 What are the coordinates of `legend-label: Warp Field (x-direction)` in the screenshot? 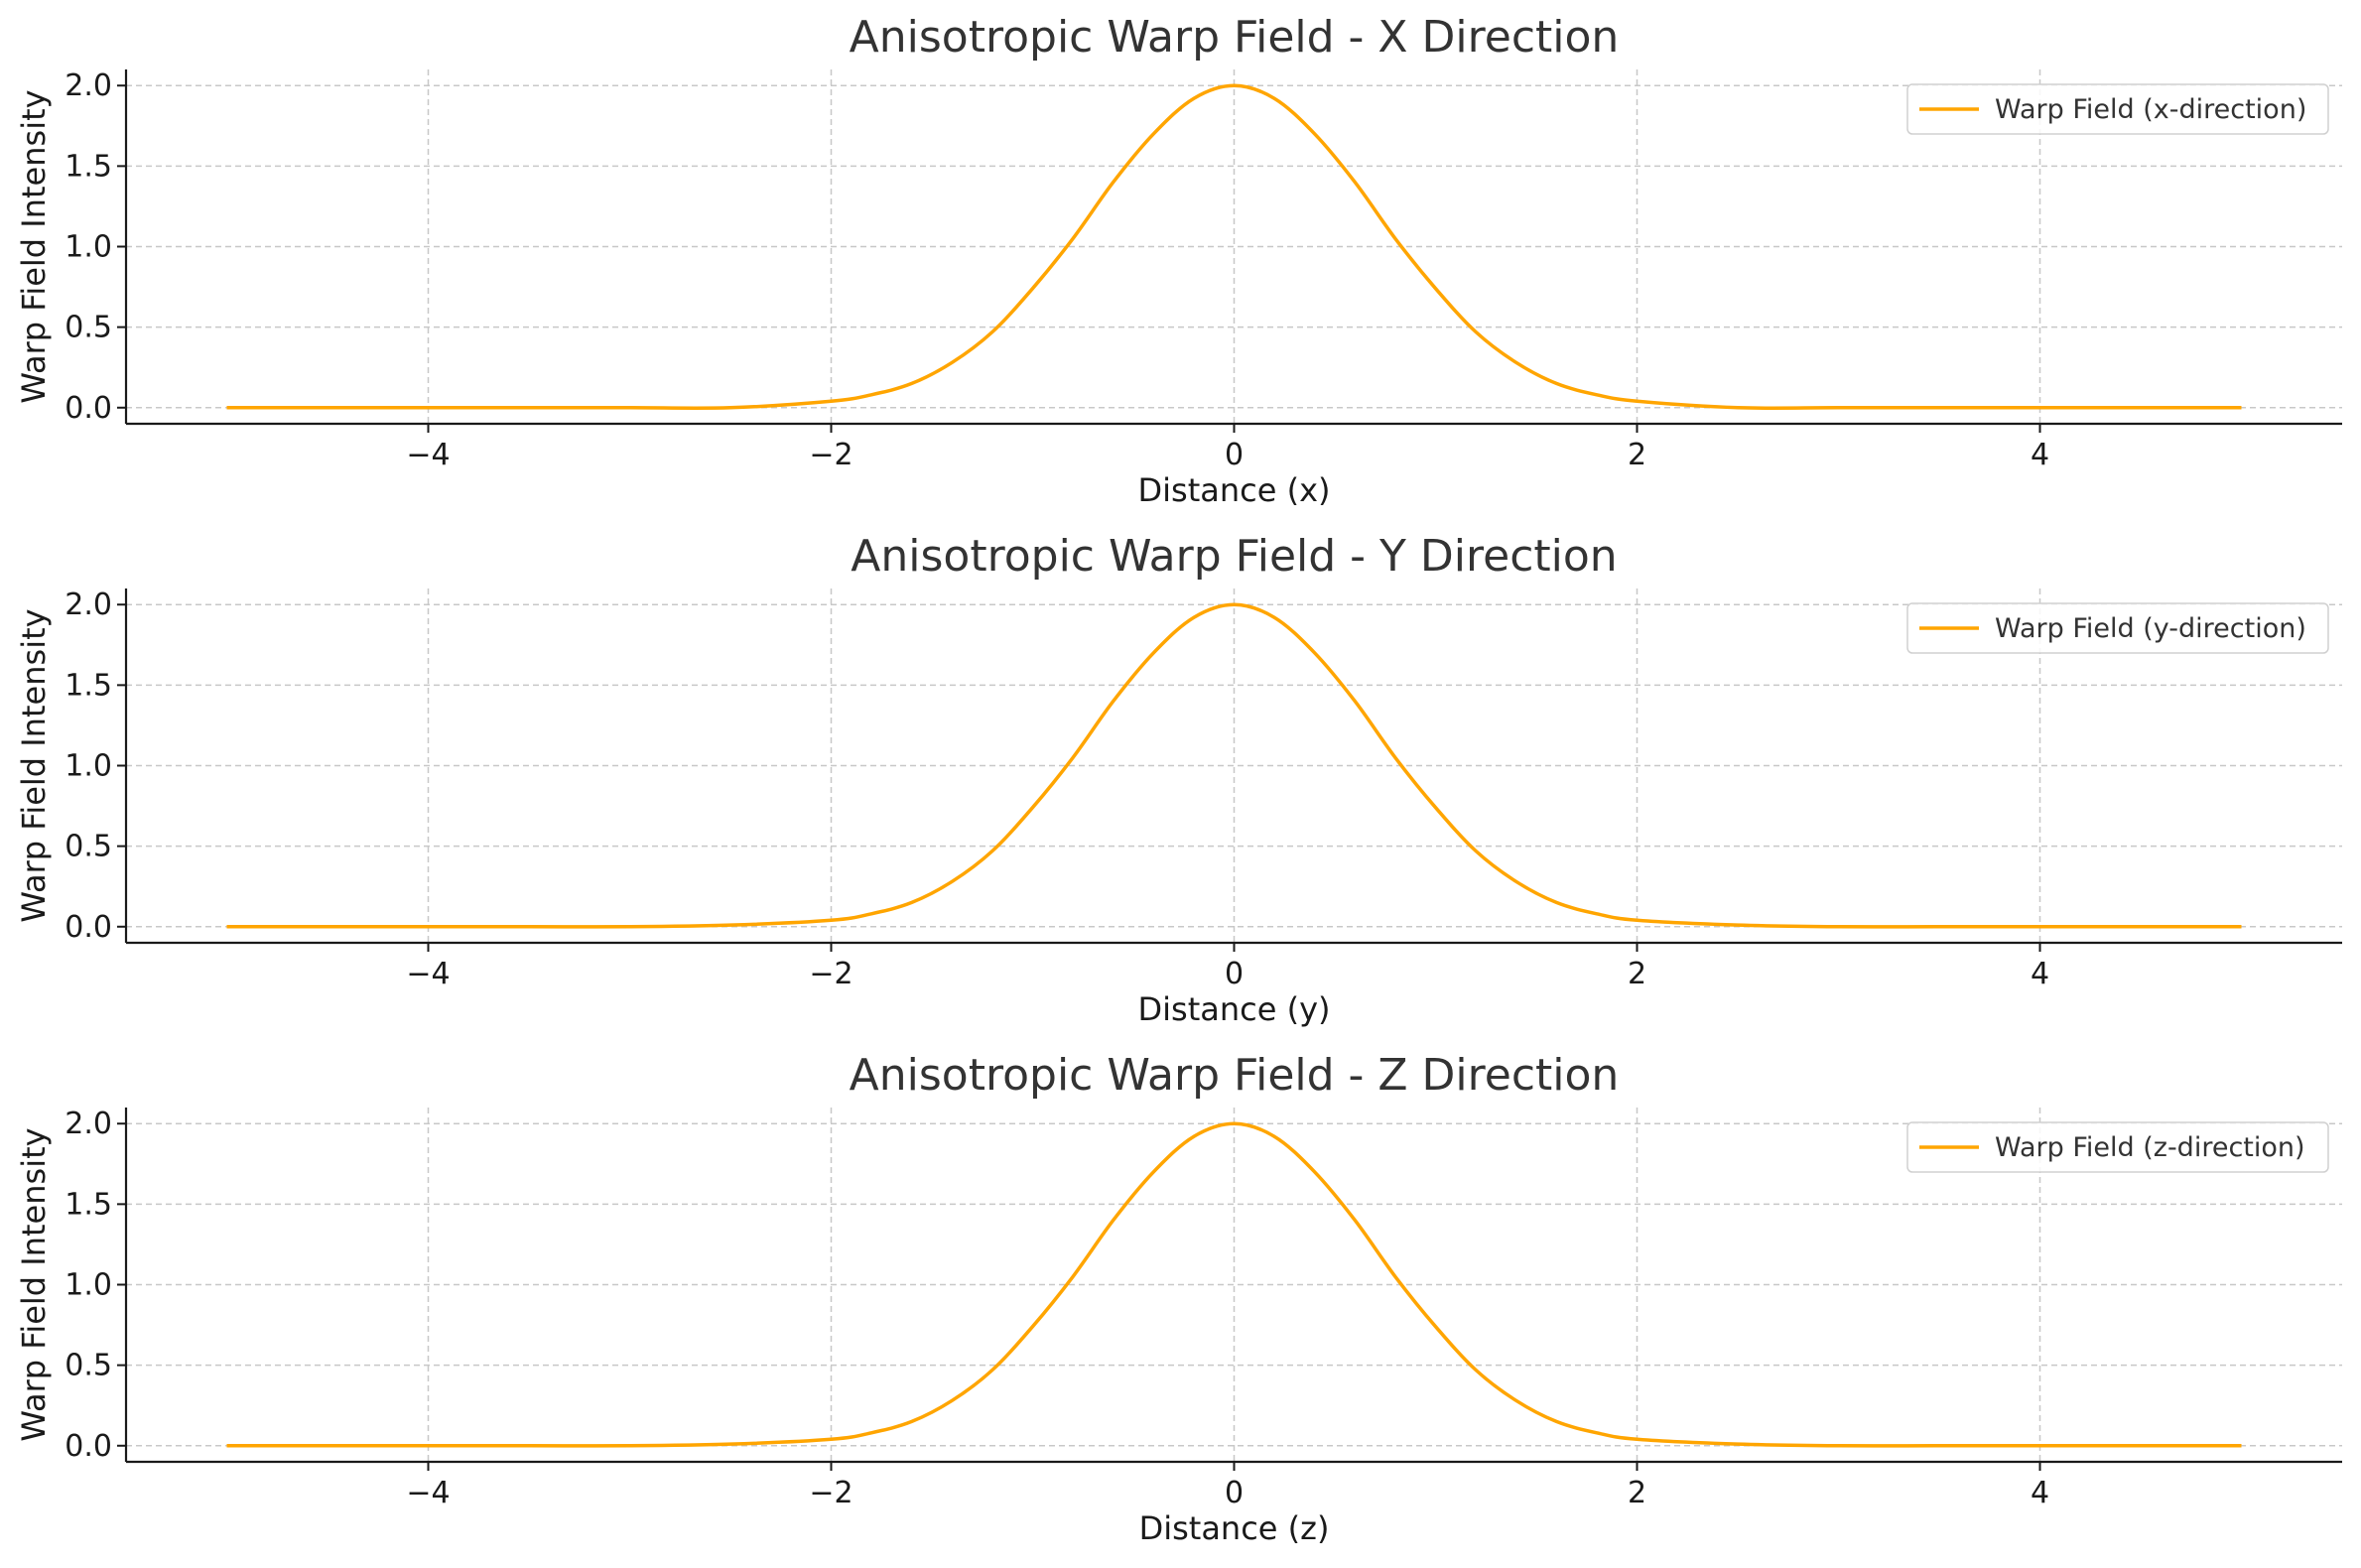 It's located at (2150, 109).